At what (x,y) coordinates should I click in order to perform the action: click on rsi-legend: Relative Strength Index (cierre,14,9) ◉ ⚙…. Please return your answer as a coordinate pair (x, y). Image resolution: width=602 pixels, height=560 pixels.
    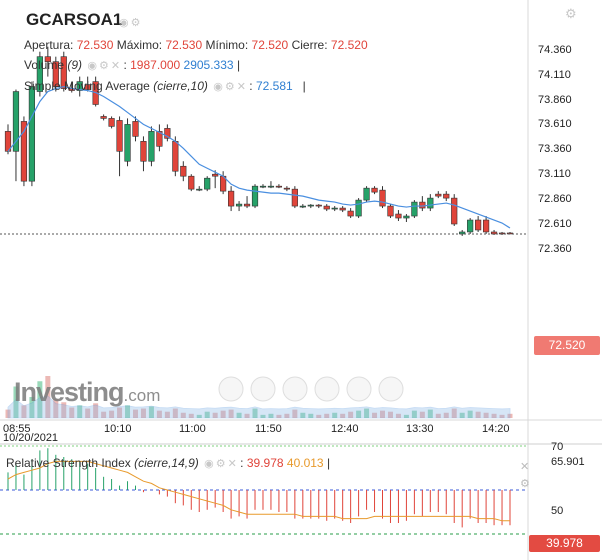
    Looking at the image, I should click on (168, 463).